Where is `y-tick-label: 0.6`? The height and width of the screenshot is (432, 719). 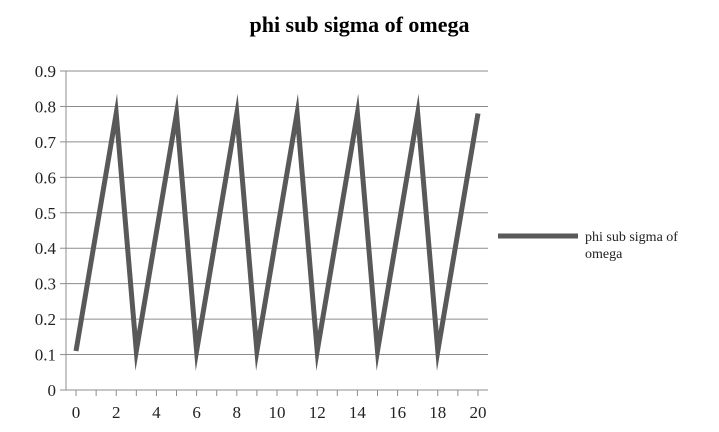
y-tick-label: 0.6 is located at coordinates (45, 177).